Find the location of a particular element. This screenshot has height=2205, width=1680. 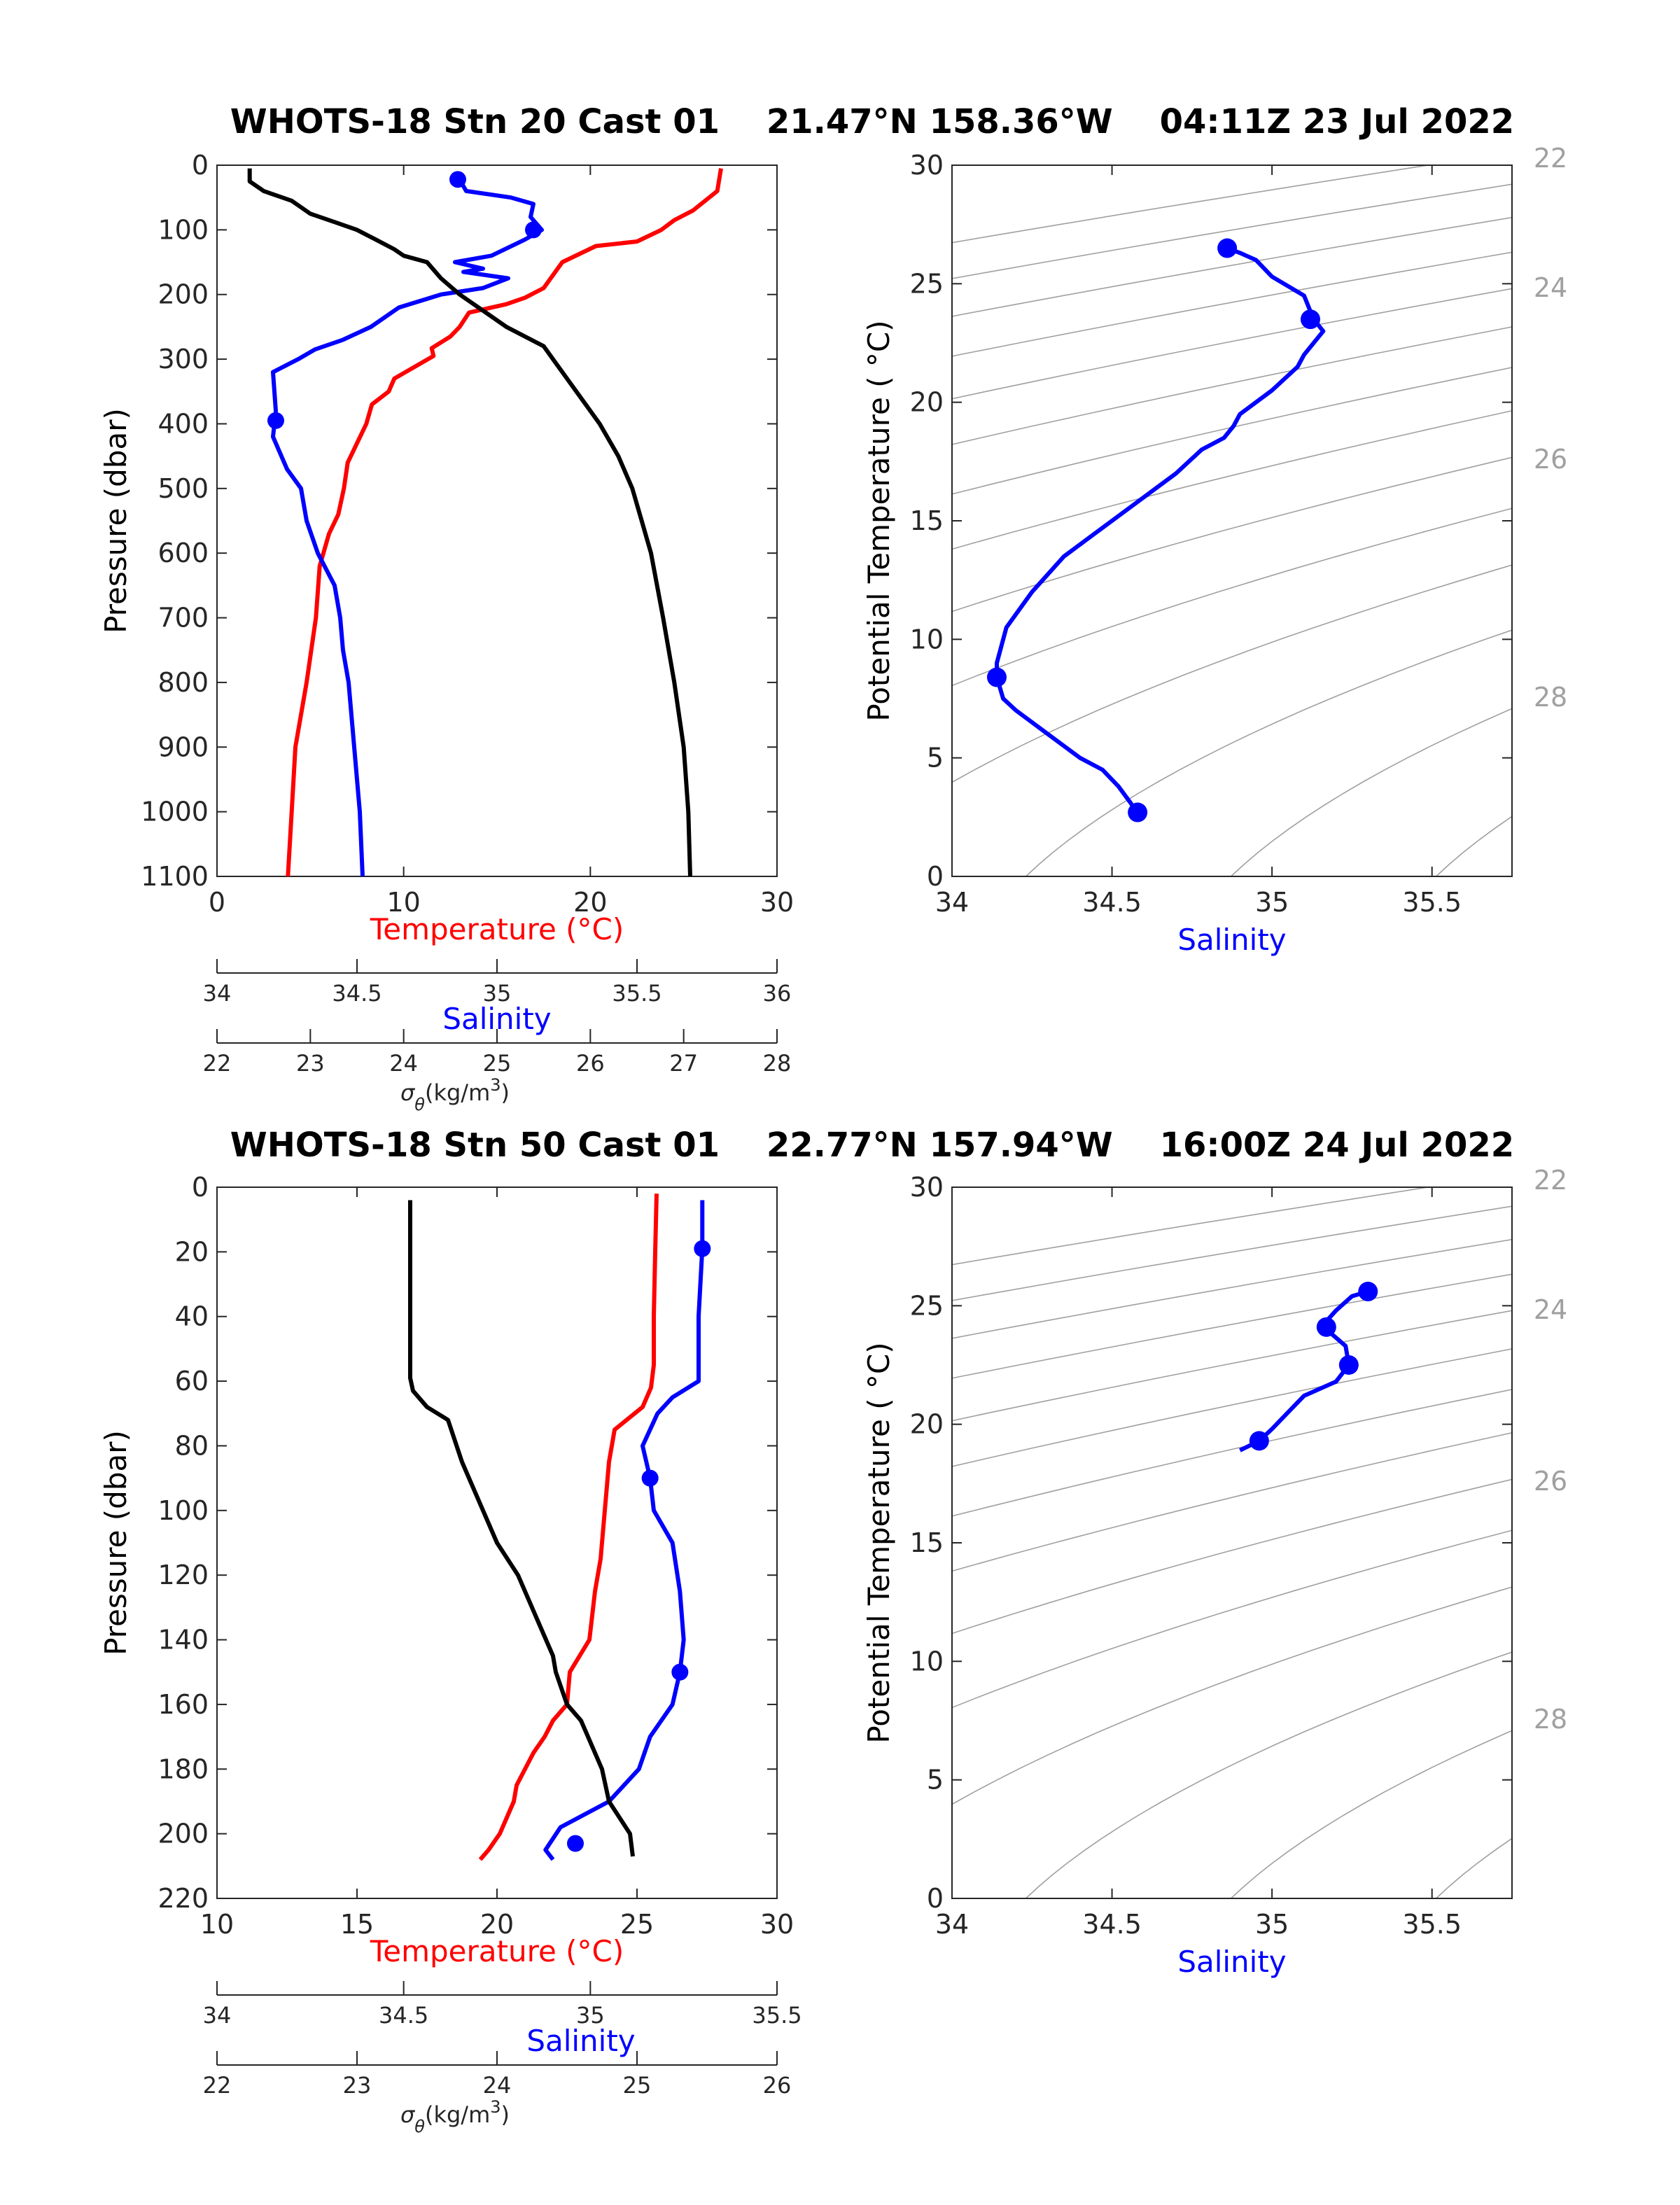

sigma-theta-profile-line is located at coordinates (521, 1528).